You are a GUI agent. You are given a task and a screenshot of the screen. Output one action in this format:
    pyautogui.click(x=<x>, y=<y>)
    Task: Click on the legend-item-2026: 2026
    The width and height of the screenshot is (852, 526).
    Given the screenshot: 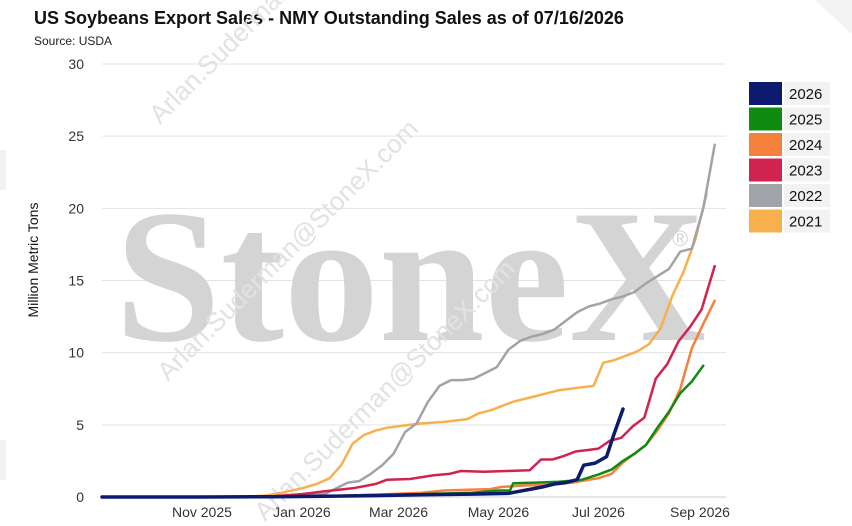 What is the action you would take?
    pyautogui.click(x=789, y=93)
    